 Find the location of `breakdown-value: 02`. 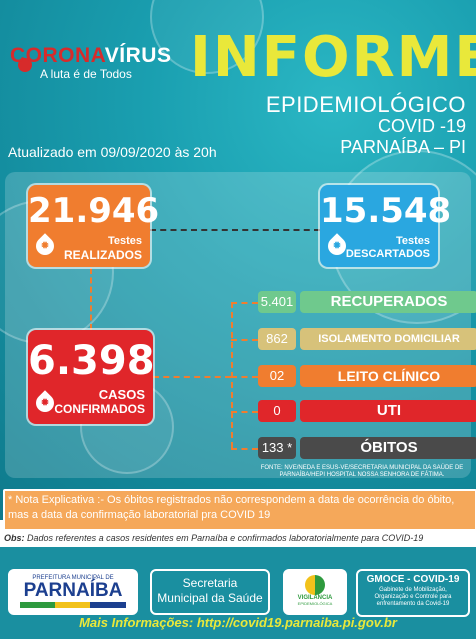

breakdown-value: 02 is located at coordinates (277, 376).